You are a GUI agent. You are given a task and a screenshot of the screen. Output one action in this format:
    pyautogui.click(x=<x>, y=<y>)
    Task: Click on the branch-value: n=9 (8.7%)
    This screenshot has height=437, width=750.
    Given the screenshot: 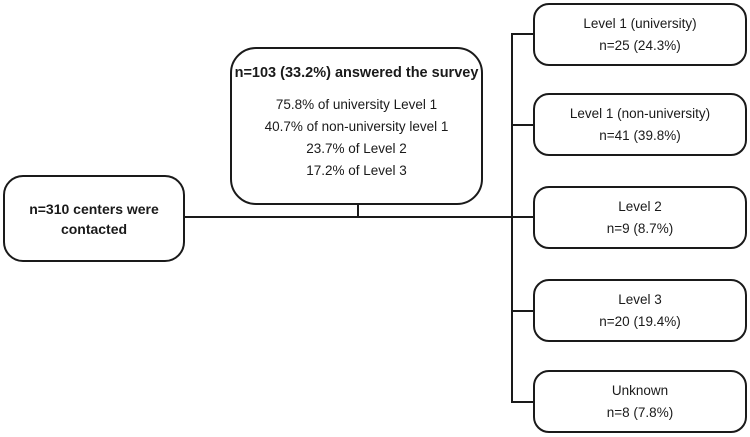 What is the action you would take?
    pyautogui.click(x=640, y=228)
    